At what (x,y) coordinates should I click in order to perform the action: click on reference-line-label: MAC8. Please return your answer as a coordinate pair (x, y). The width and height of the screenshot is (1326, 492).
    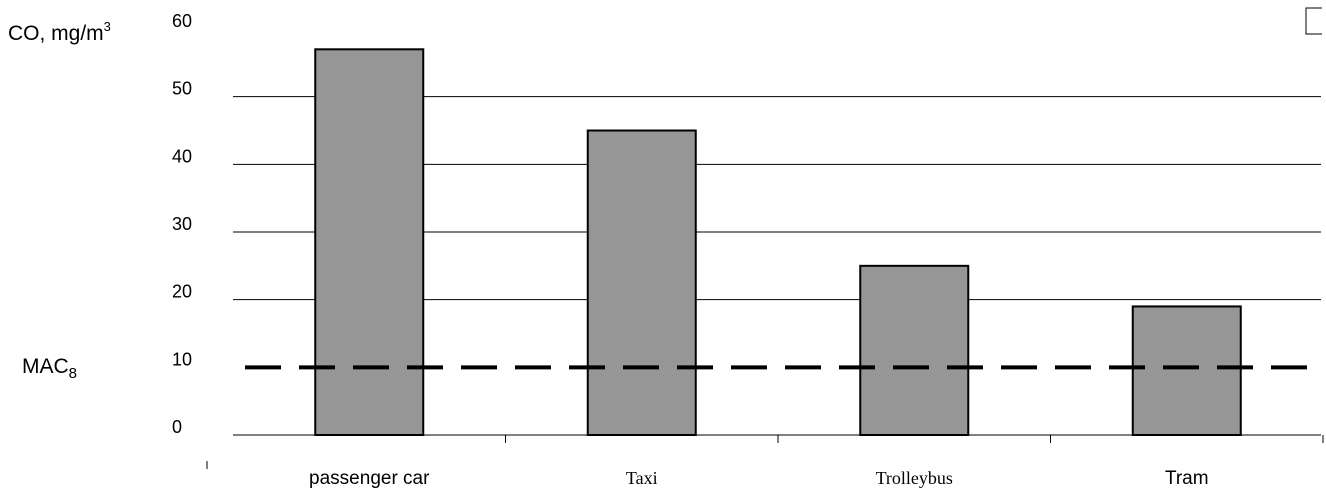
    Looking at the image, I should click on (49, 368).